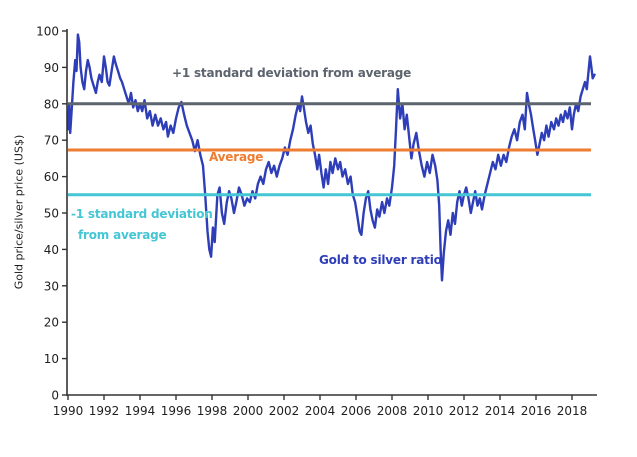 The width and height of the screenshot is (637, 457). What do you see at coordinates (51, 214) in the screenshot?
I see `y-tick-label: 50` at bounding box center [51, 214].